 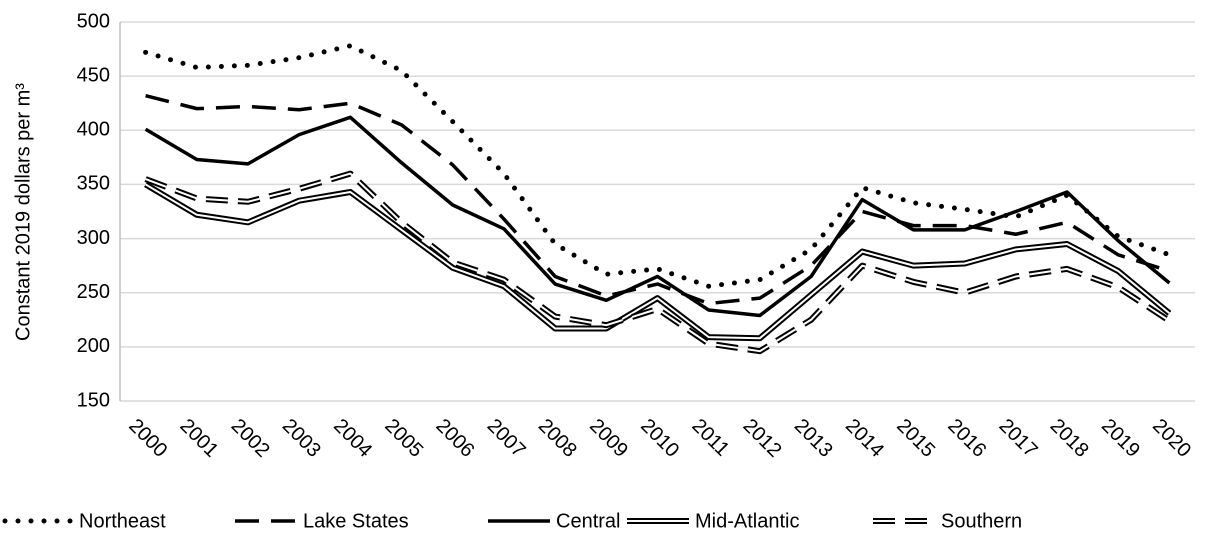 I want to click on y-tick-label: 200, so click(x=93, y=346).